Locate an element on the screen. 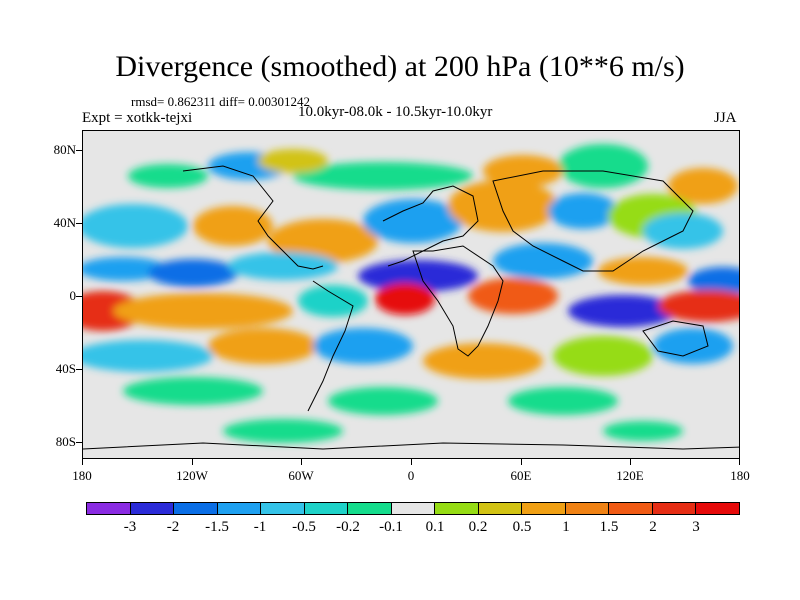 The image size is (800, 600). lon-label: 120W is located at coordinates (192, 475).